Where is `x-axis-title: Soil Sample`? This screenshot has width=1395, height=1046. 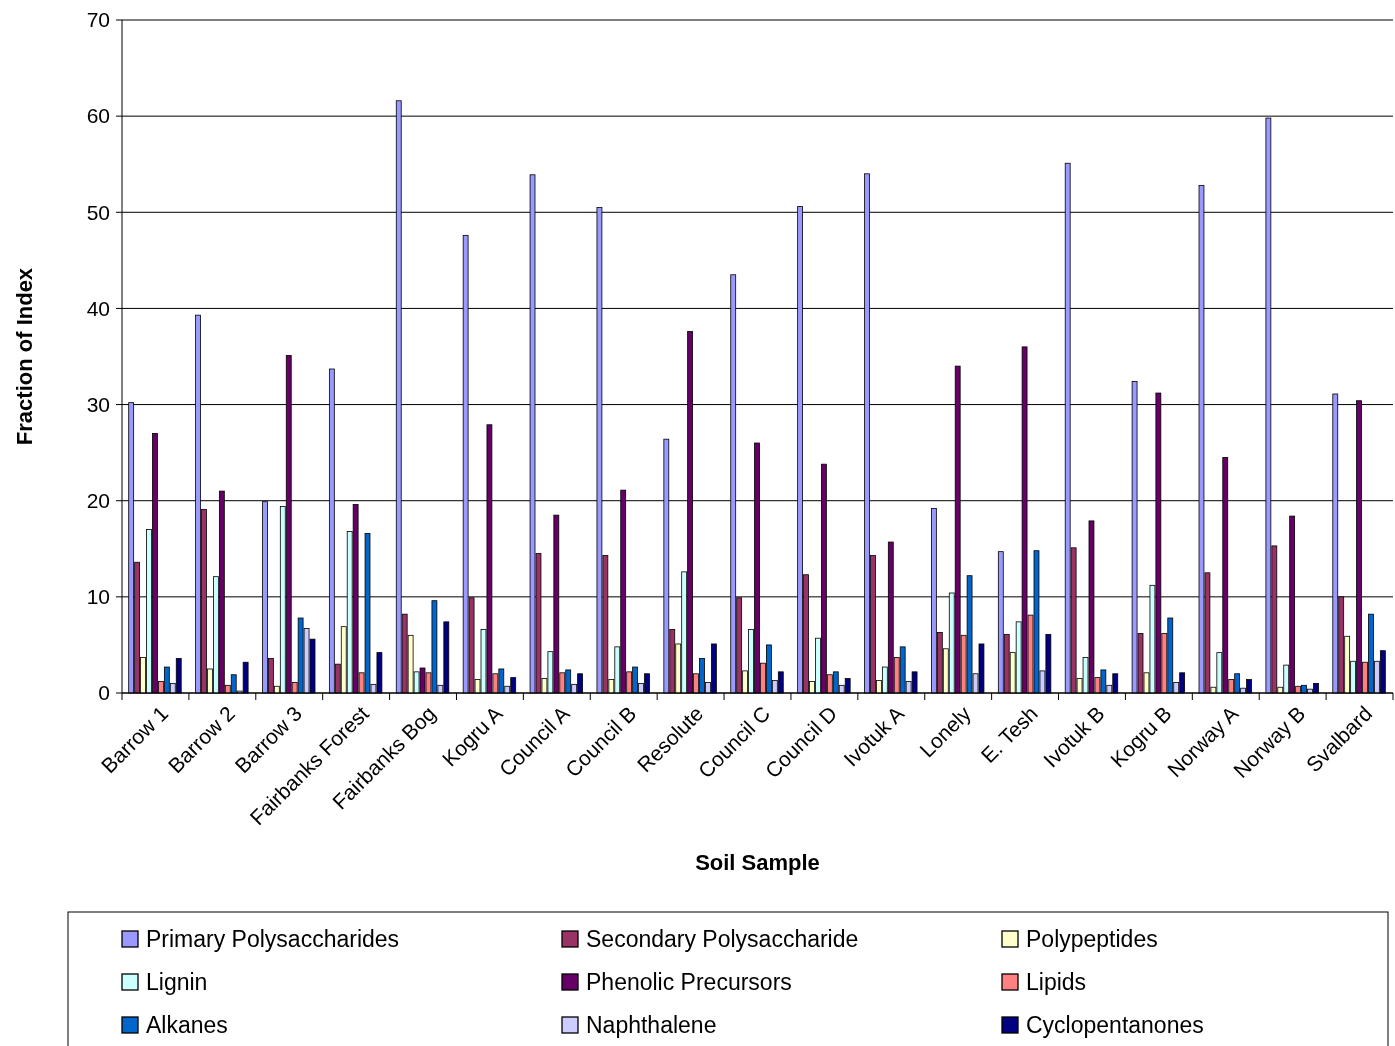 x-axis-title: Soil Sample is located at coordinates (757, 862).